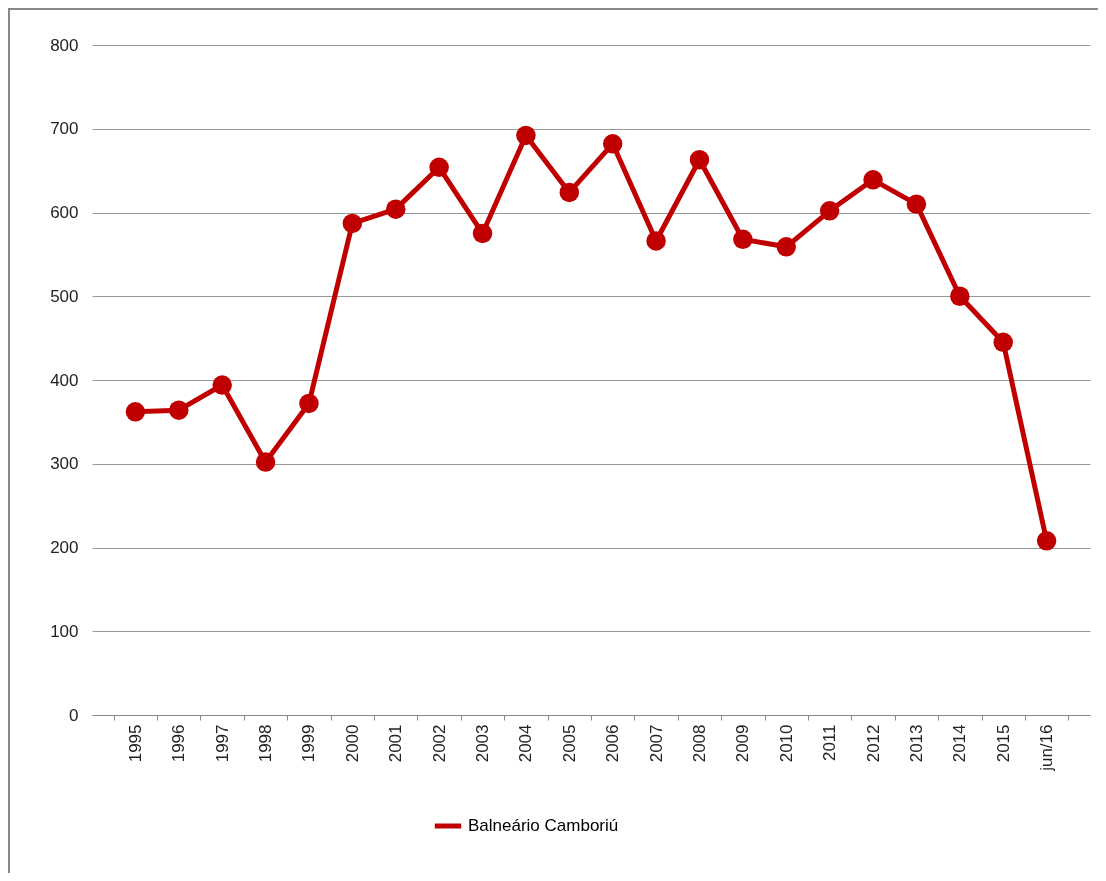  Describe the element at coordinates (64, 464) in the screenshot. I see `y-tick-label: 300` at that location.